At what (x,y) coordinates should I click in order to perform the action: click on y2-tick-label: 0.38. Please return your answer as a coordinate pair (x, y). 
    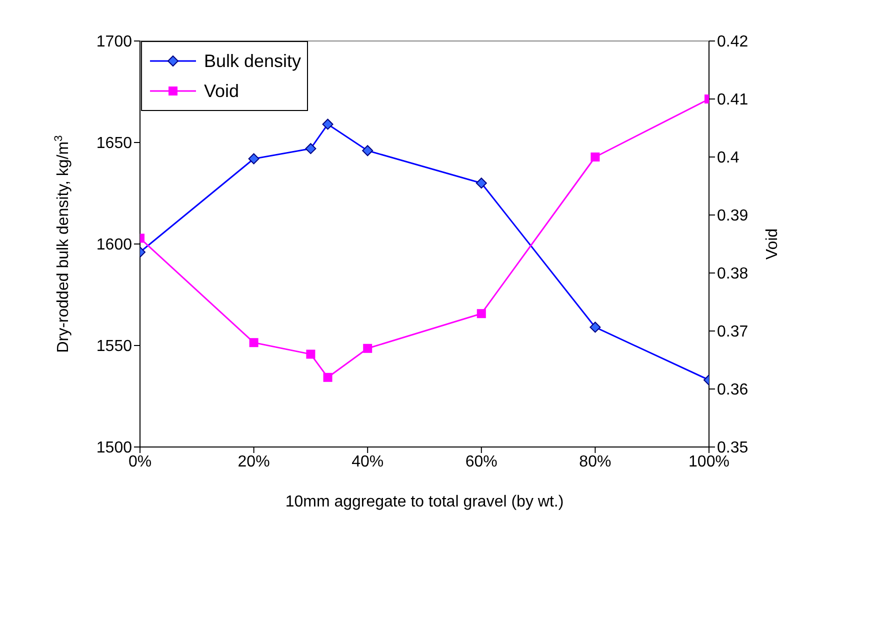
    Looking at the image, I should click on (732, 274).